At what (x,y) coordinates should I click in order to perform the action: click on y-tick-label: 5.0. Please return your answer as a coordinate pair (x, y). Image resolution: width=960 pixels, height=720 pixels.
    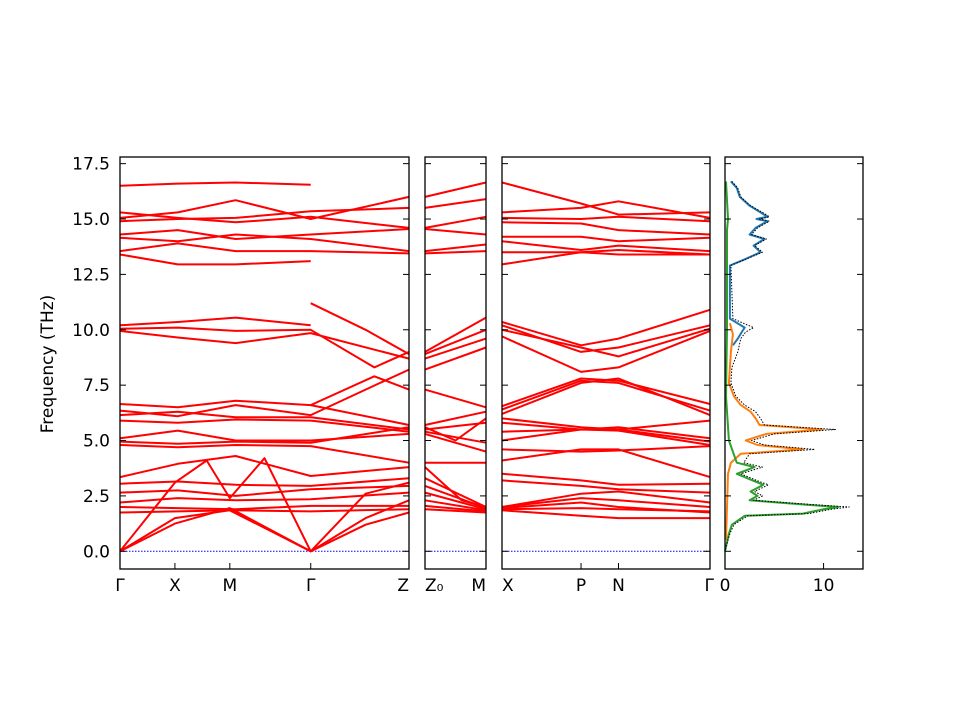
    Looking at the image, I should click on (96, 442).